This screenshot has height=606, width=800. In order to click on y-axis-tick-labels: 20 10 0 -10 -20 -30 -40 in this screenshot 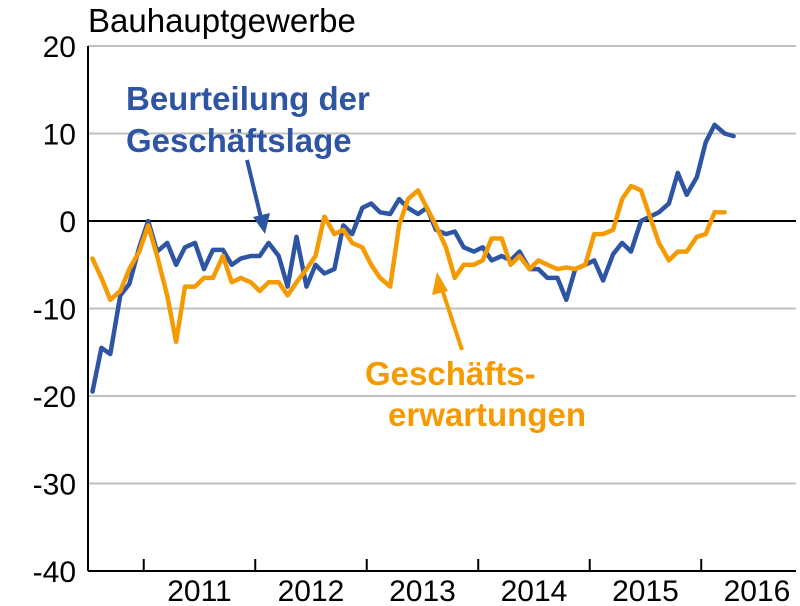, I will do `click(54, 310)`.